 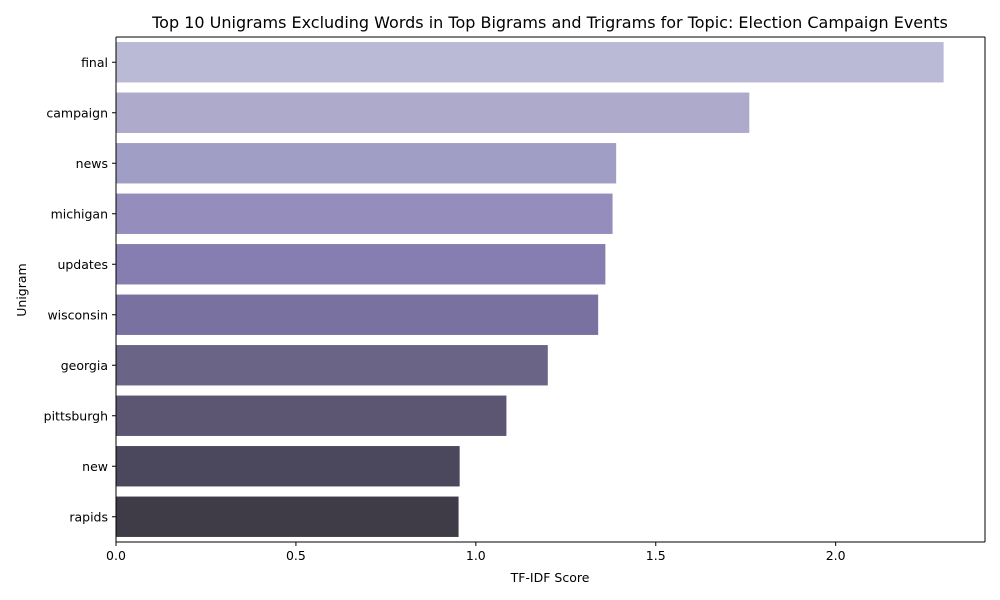 What do you see at coordinates (77, 314) in the screenshot?
I see `y-tick-label: wisconsin` at bounding box center [77, 314].